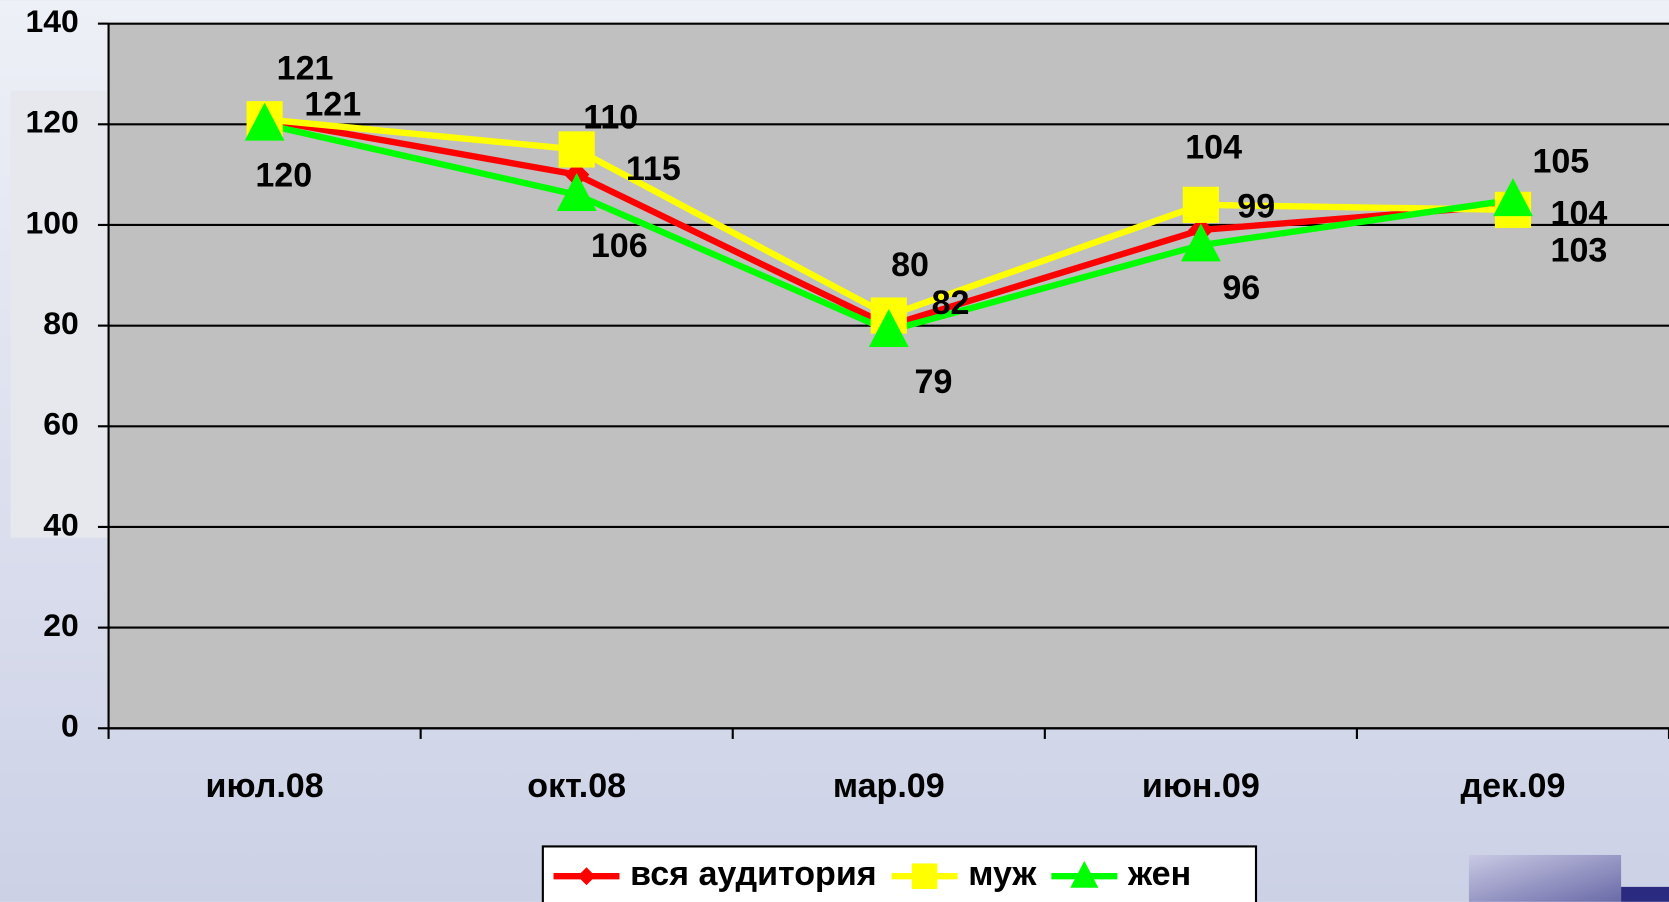 The image size is (1669, 902). Describe the element at coordinates (61, 323) in the screenshot. I see `y-tick-label: 80` at that location.